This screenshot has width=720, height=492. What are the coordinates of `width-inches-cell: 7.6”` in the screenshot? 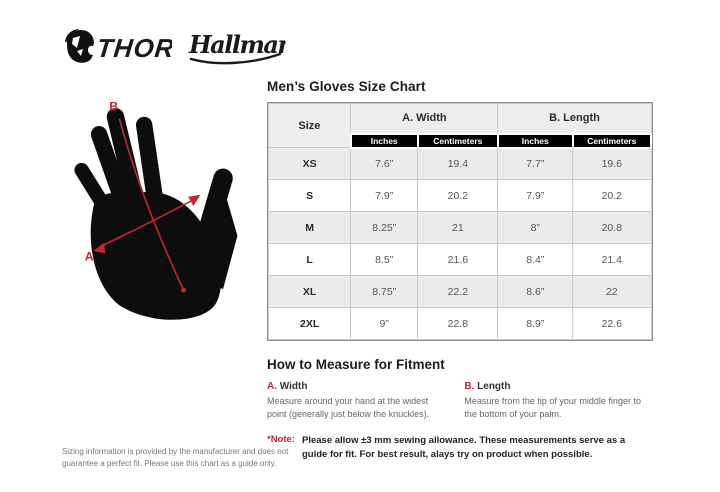 It's located at (384, 163).